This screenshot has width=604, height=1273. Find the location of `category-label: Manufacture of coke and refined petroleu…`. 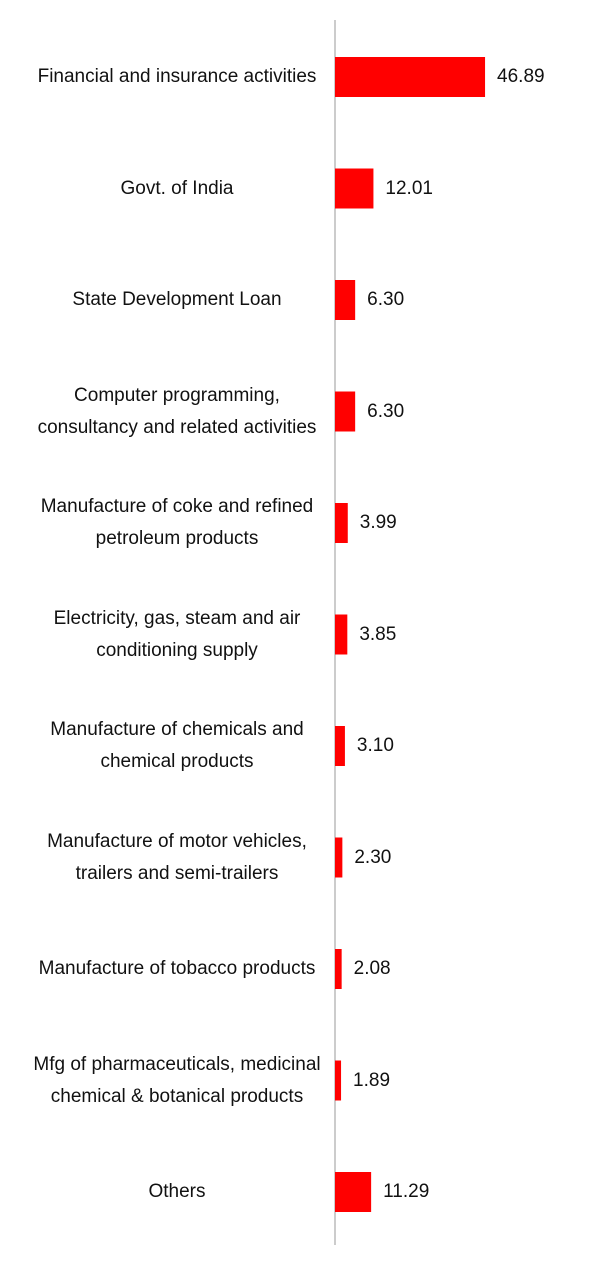

category-label: Manufacture of coke and refined petroleu… is located at coordinates (177, 522).